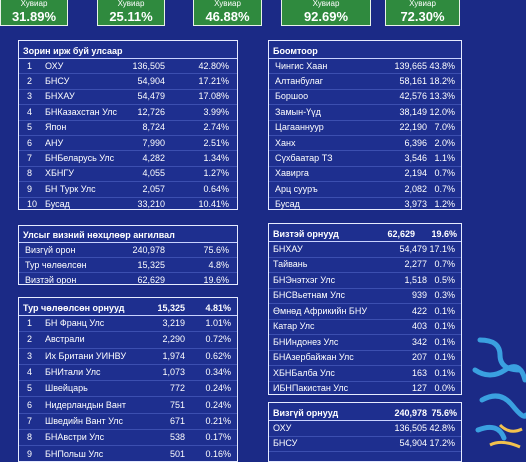  What do you see at coordinates (85, 404) in the screenshot?
I see `cell: Нидерландын Вант` at bounding box center [85, 404].